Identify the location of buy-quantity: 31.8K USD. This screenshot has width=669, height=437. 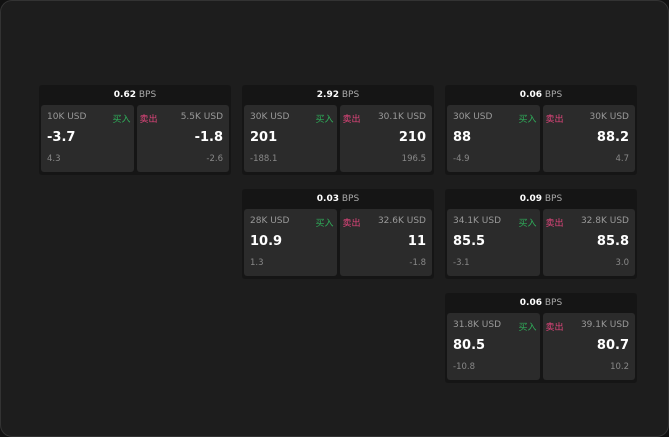
(477, 325).